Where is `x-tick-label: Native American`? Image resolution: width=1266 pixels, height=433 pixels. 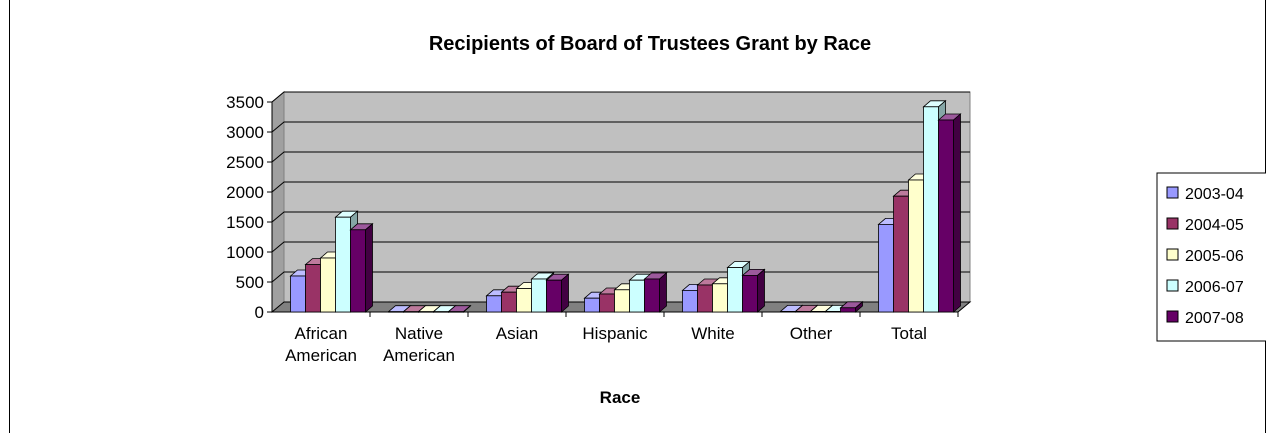 x-tick-label: Native American is located at coordinates (419, 344).